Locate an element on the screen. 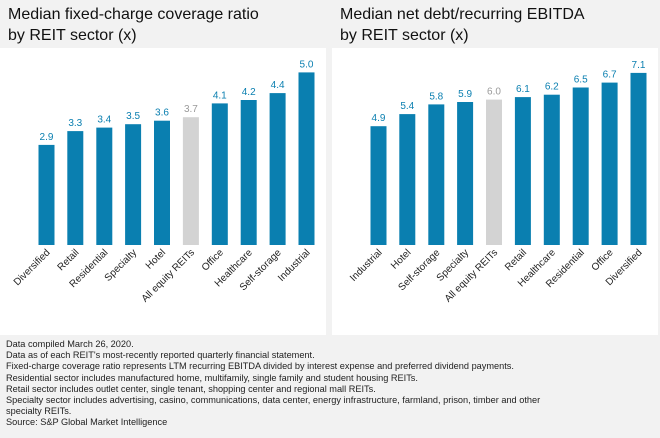 The height and width of the screenshot is (438, 660). category-tick-label: Specialty is located at coordinates (121, 265).